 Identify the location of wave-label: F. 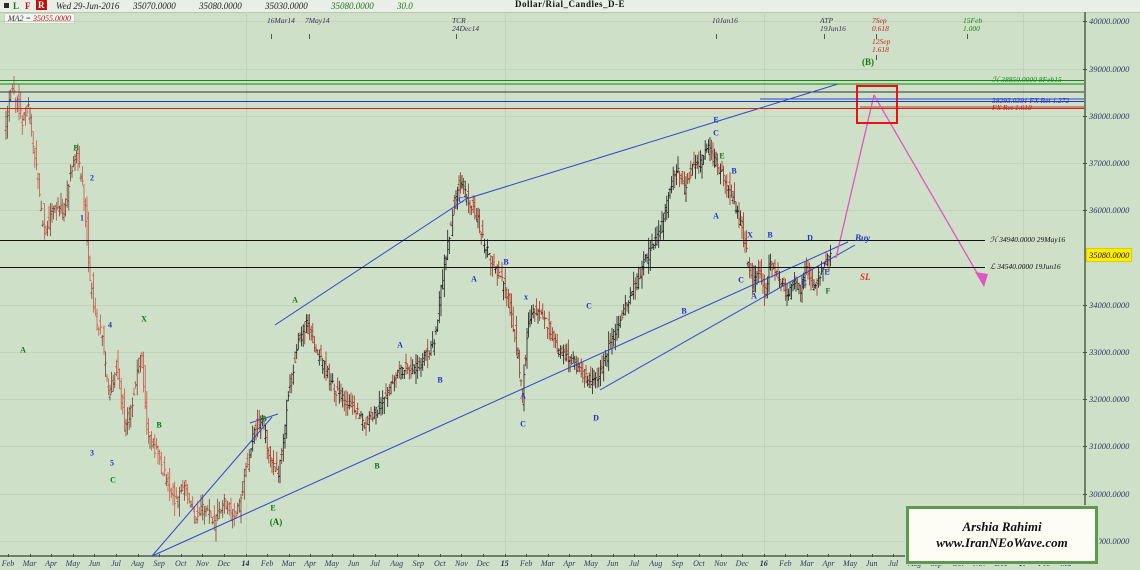
(828, 291).